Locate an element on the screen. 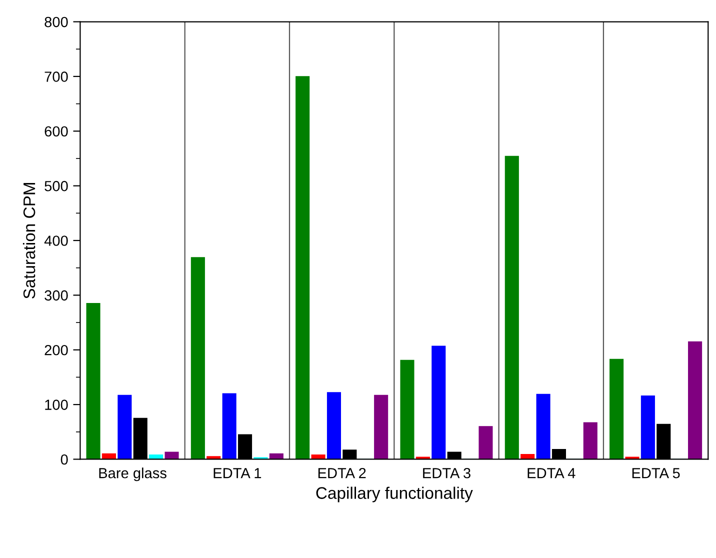 Image resolution: width=716 pixels, height=558 pixels. y-tick-label: 0 is located at coordinates (64, 459).